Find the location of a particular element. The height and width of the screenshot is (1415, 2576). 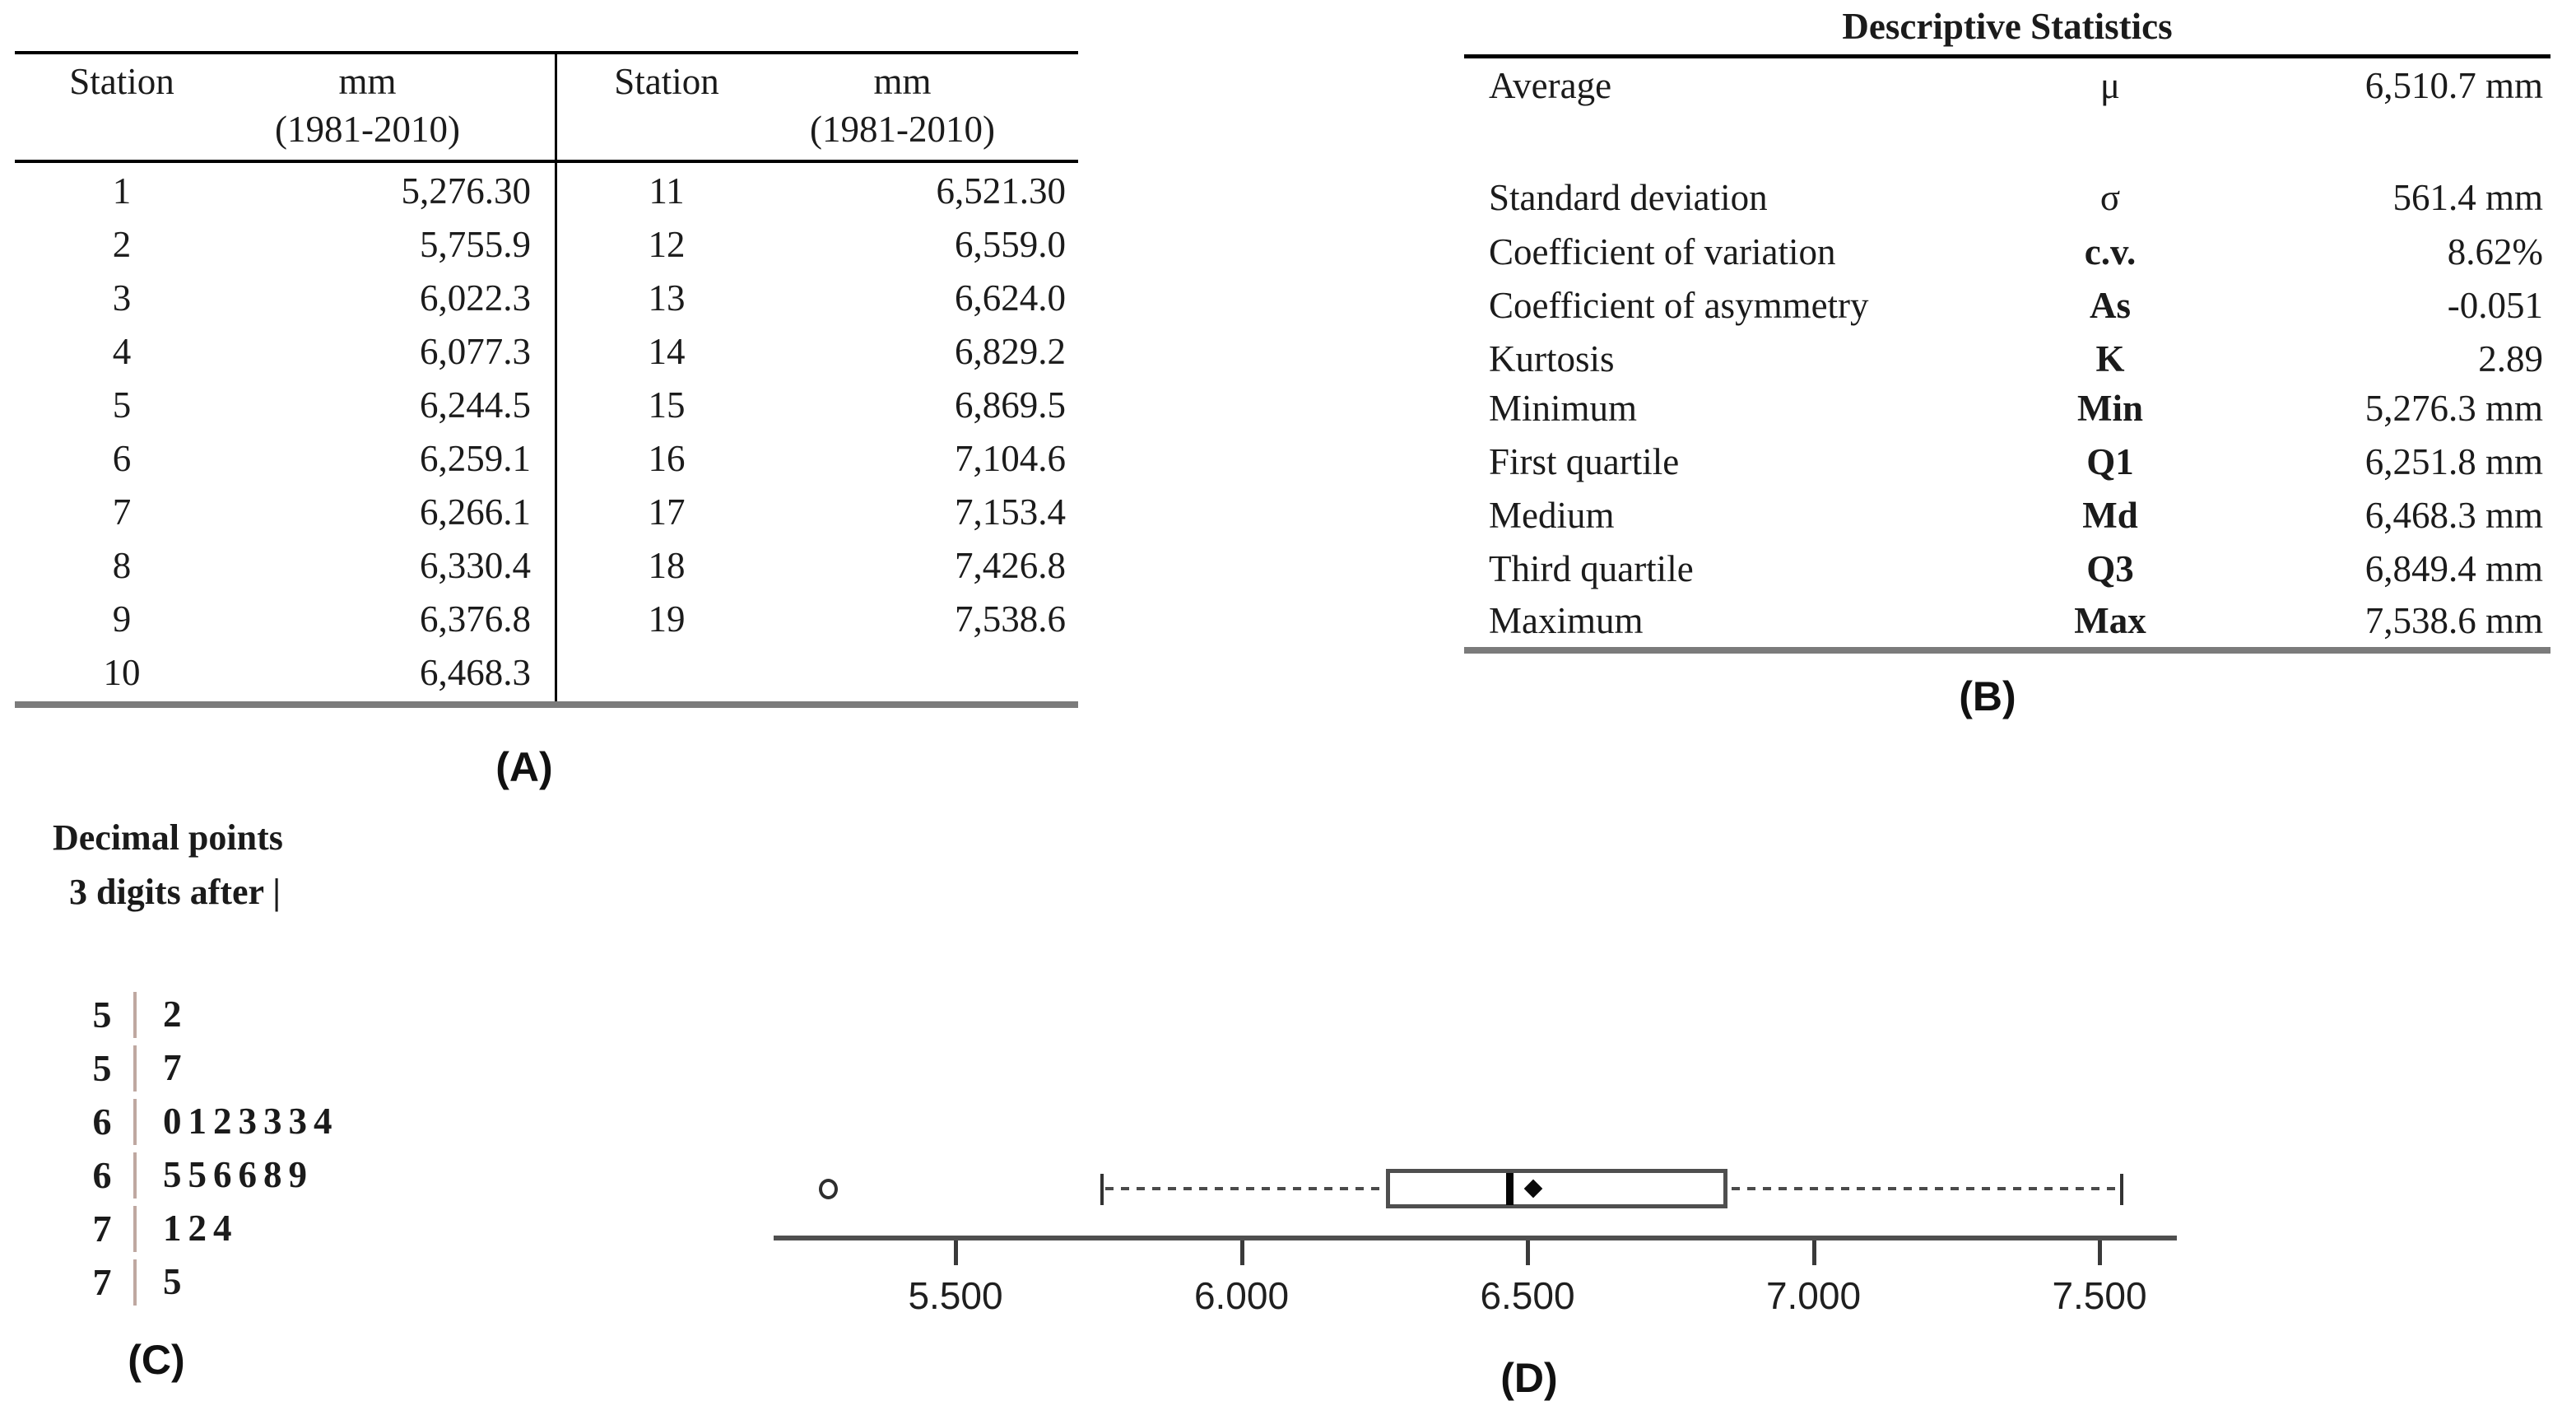

table-row: 12 6,559.0 is located at coordinates (817, 245).